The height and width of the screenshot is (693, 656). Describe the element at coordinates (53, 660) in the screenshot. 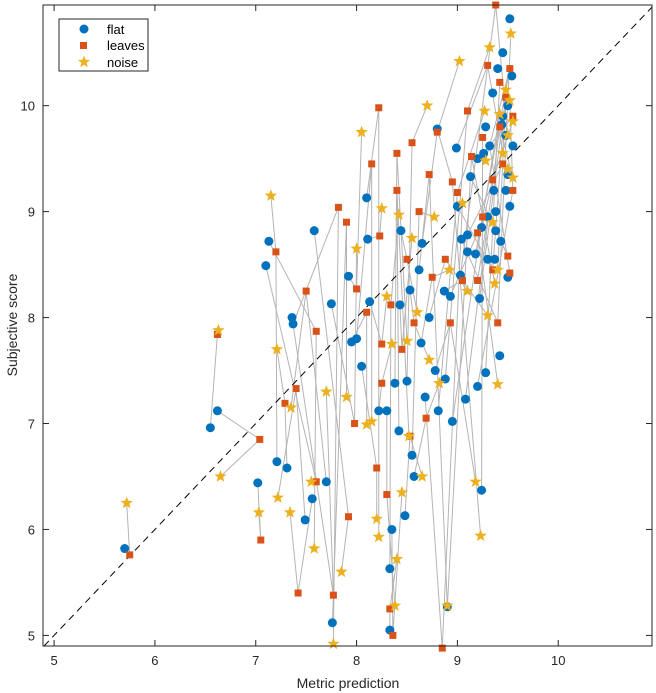

I see `x-tick-label: 5` at that location.